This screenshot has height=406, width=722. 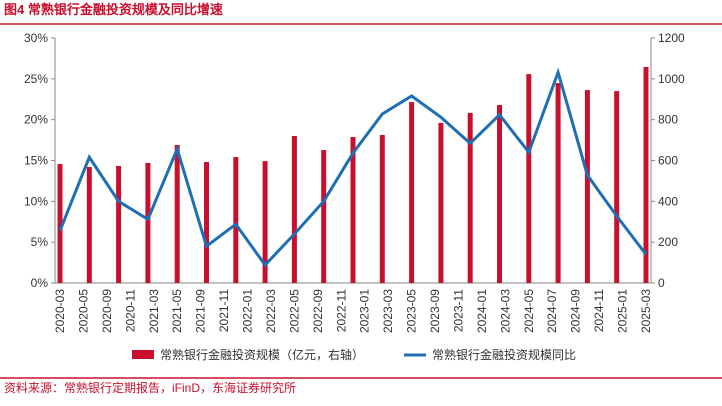 I want to click on y2-tick-label: 0, so click(x=661, y=283).